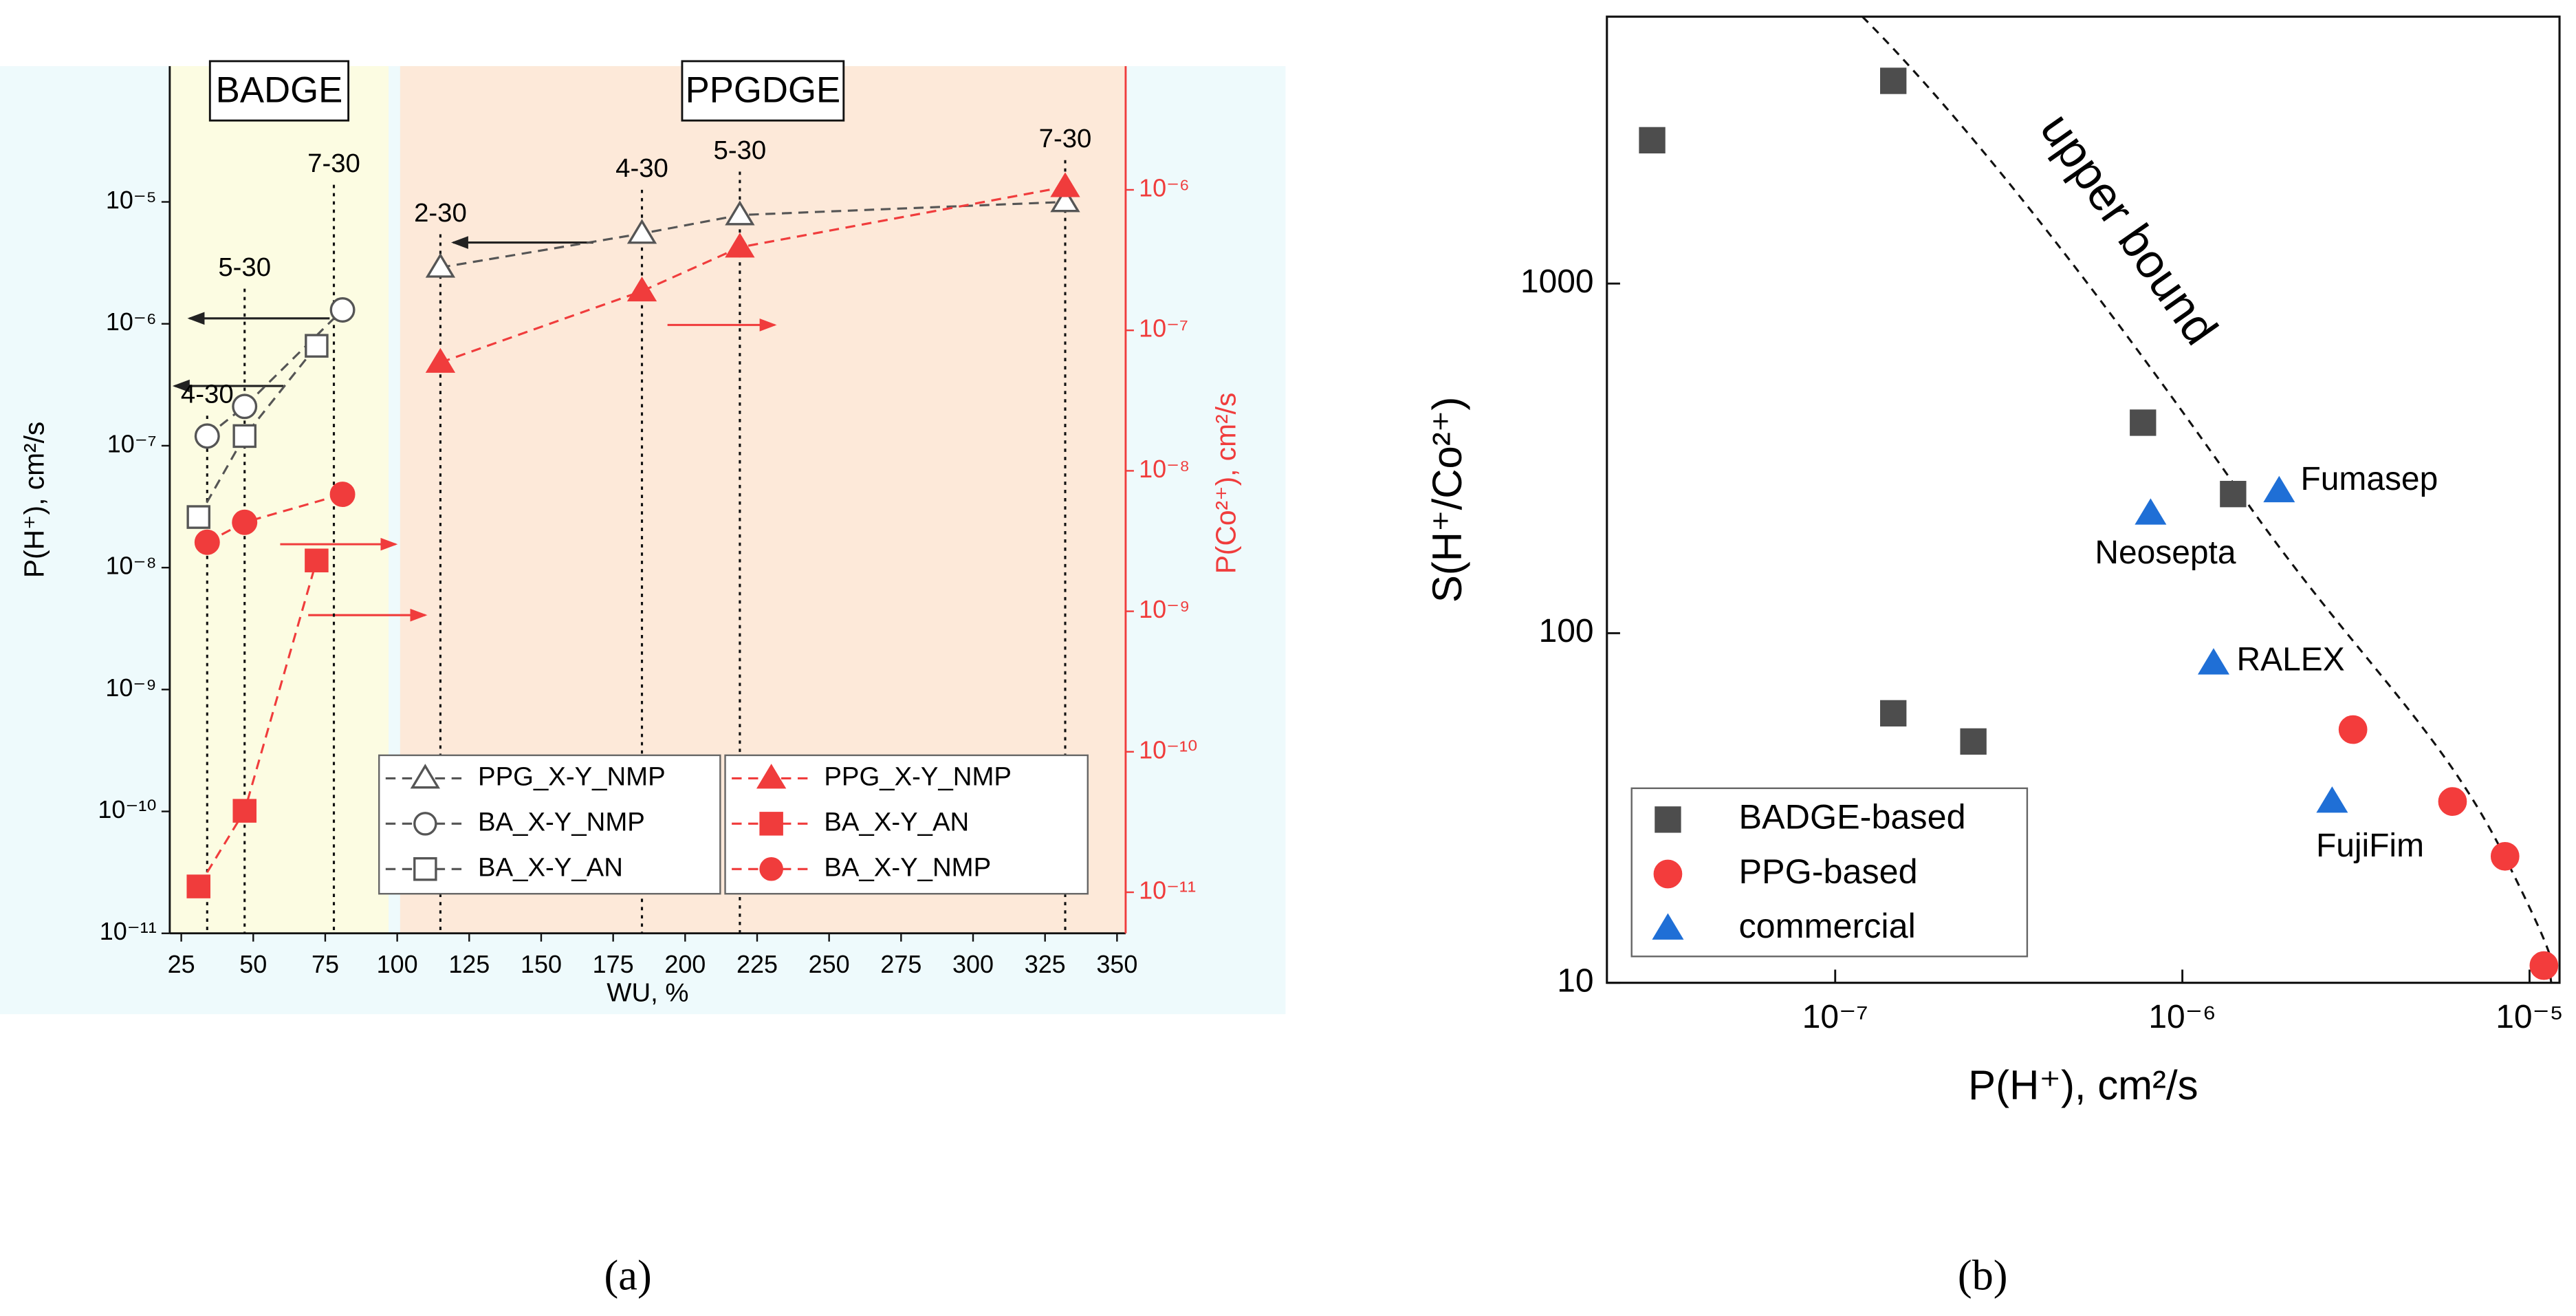 This screenshot has height=1316, width=2576. What do you see at coordinates (2291, 660) in the screenshot?
I see `point-label: RALEX` at bounding box center [2291, 660].